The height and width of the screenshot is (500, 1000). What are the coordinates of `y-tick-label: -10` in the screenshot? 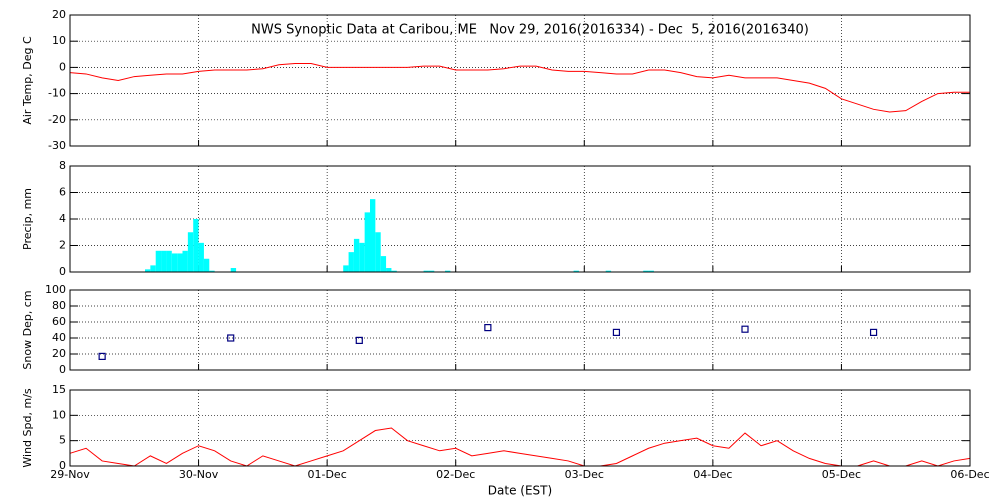 It's located at (57, 93).